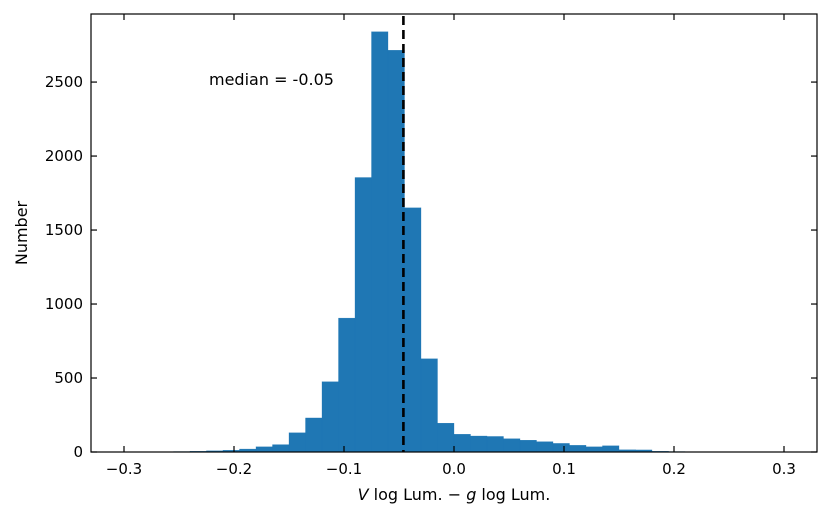  I want to click on y-tick-label: 0, so click(78, 452).